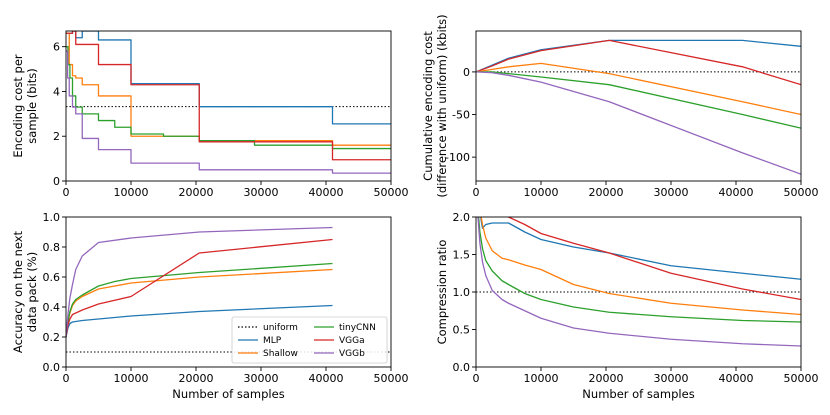 The height and width of the screenshot is (415, 830). Describe the element at coordinates (457, 157) in the screenshot. I see `y-tick-label: -100` at that location.